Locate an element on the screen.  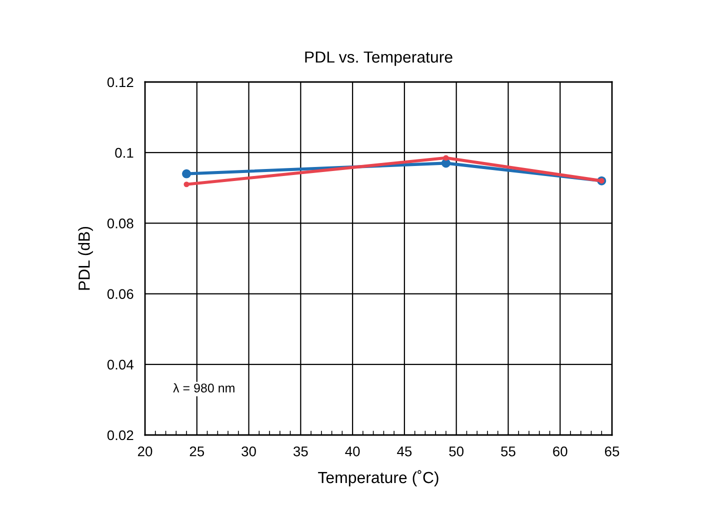
x-tick-label: 30 is located at coordinates (249, 451).